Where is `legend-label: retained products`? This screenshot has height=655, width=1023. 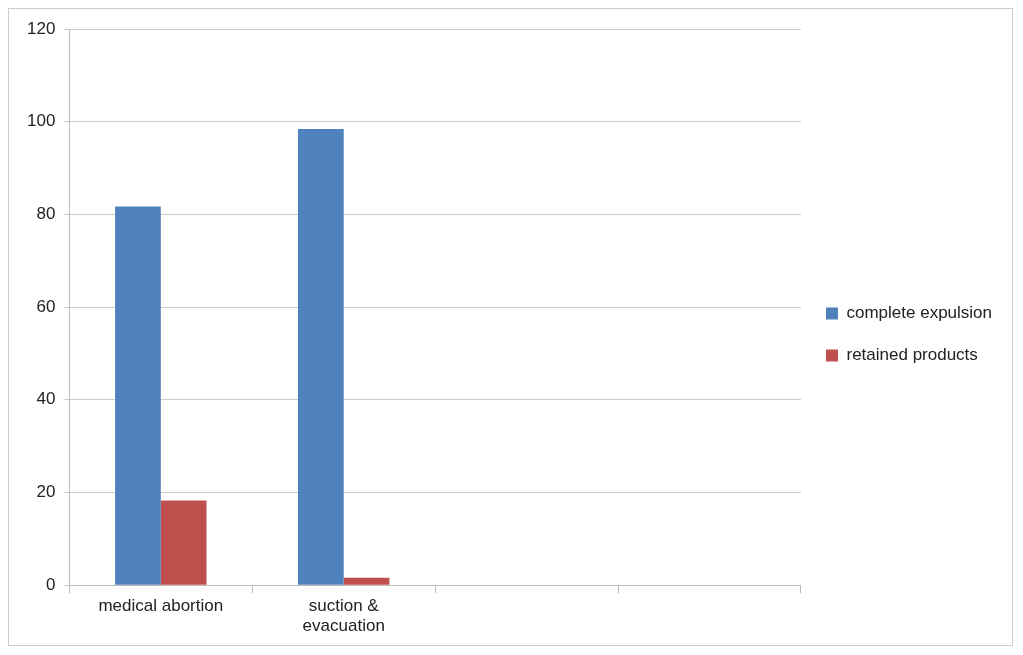 legend-label: retained products is located at coordinates (912, 355).